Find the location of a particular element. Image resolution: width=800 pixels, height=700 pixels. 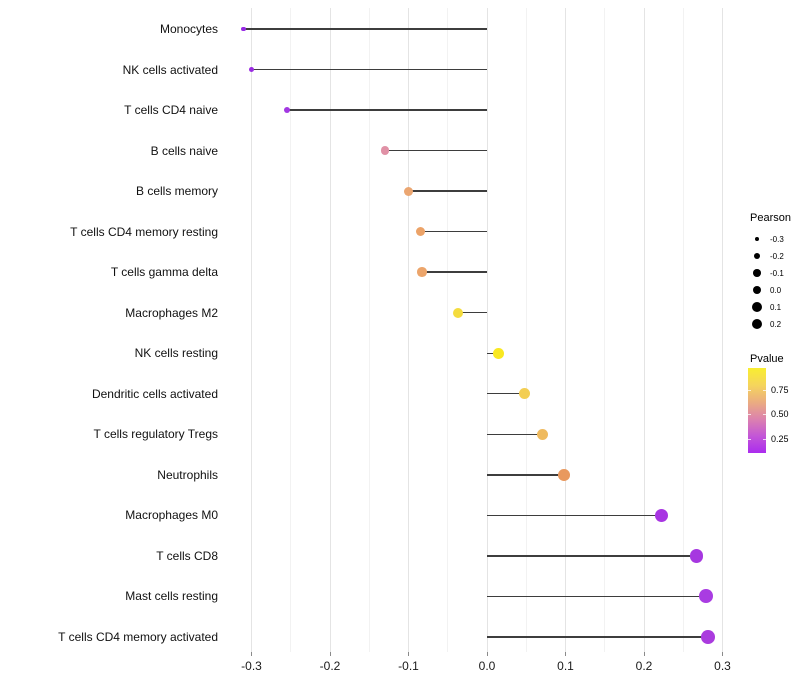

row-label: Mast cells resting is located at coordinates (171, 596).